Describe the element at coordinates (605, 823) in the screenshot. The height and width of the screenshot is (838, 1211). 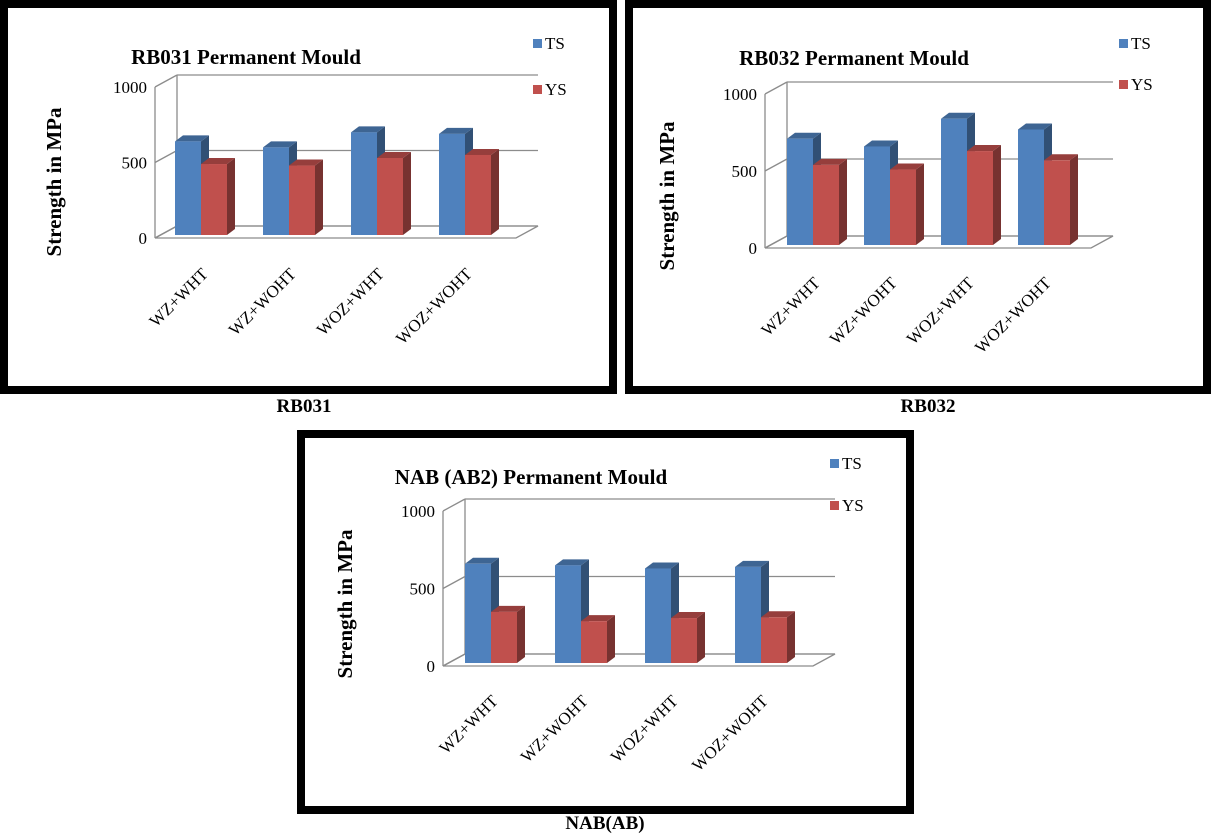
I see `caption-nab: NAB(AB)` at that location.